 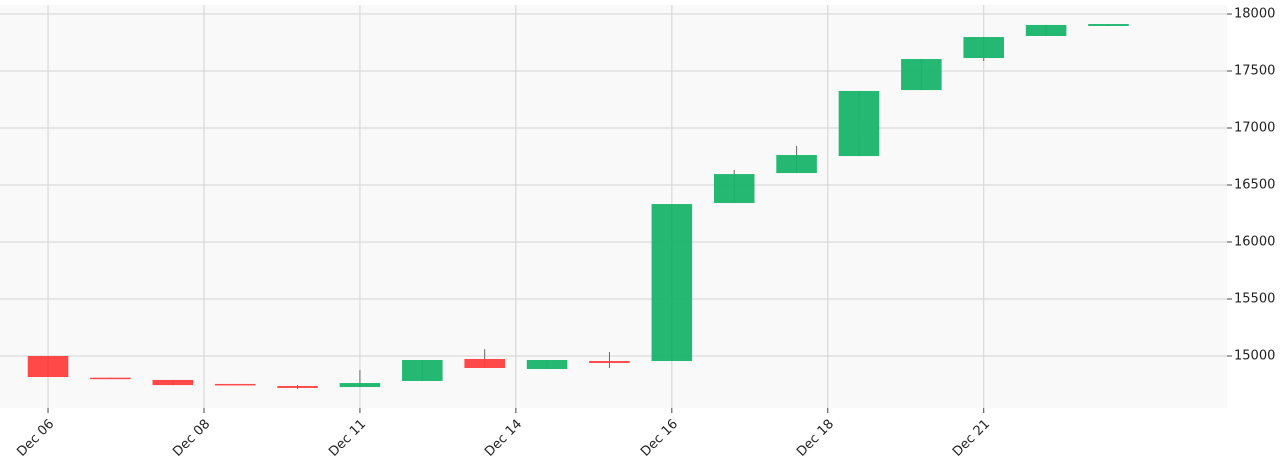 What do you see at coordinates (971, 438) in the screenshot?
I see `x-tick-label: Dec 21` at bounding box center [971, 438].